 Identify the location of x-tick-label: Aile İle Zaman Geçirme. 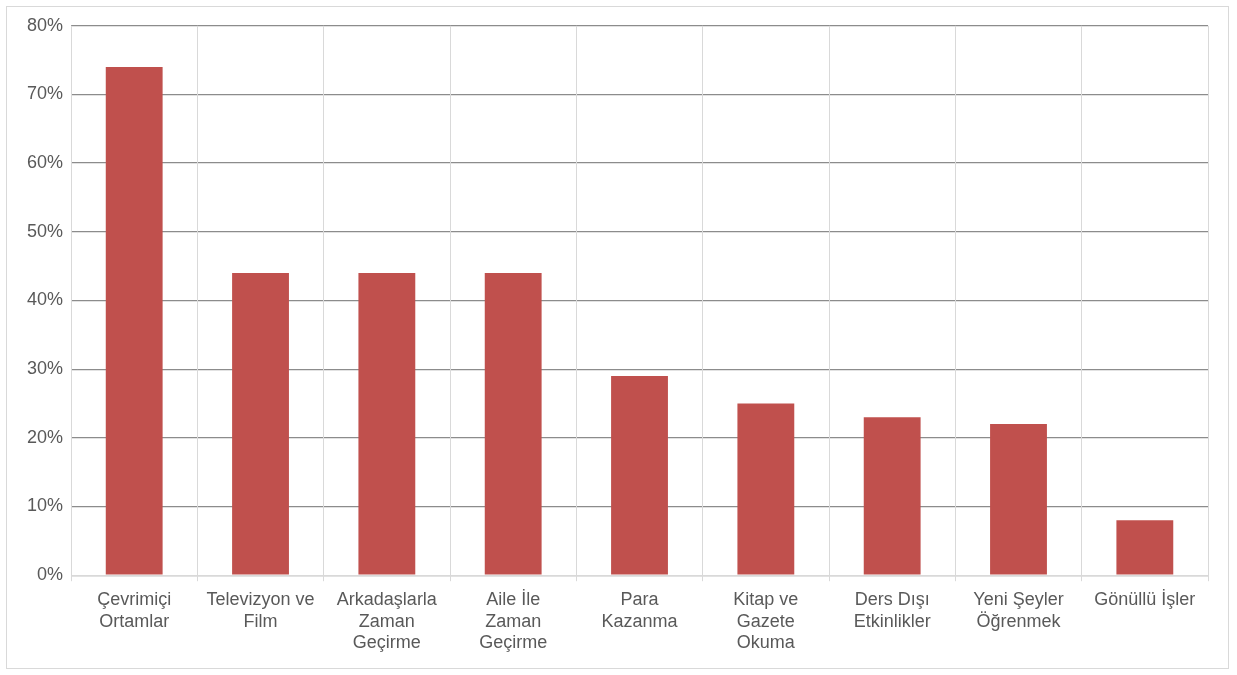
(513, 620).